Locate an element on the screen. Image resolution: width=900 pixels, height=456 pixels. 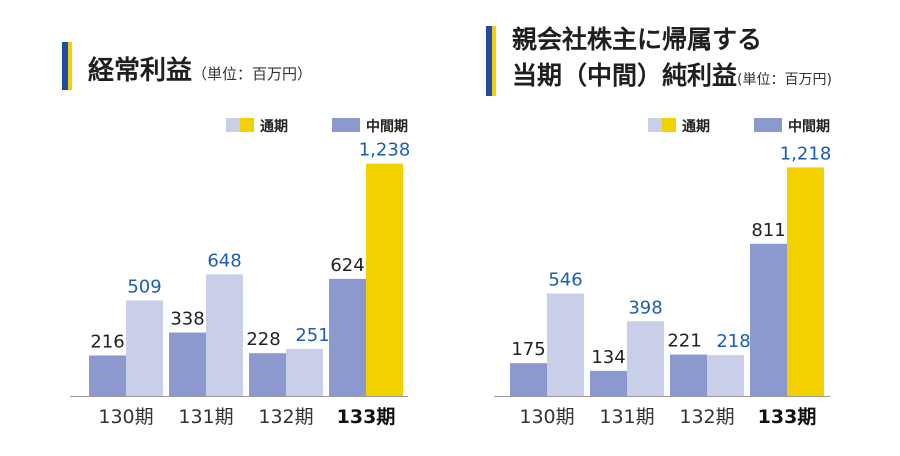
value-label-half: 175 is located at coordinates (528, 349).